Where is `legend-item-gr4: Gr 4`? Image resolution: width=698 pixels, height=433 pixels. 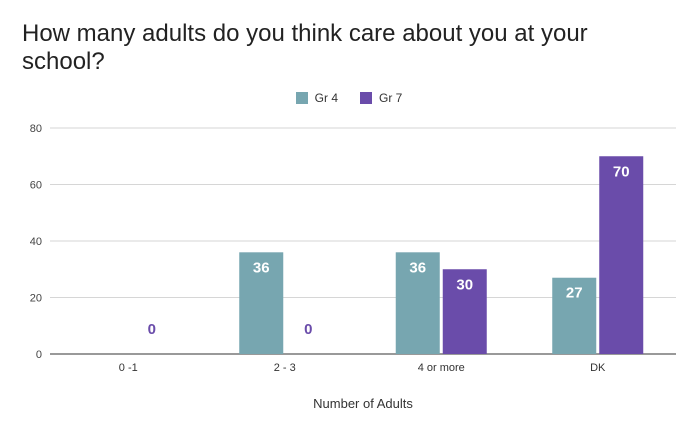
legend-item-gr4: Gr 4 is located at coordinates (316, 98).